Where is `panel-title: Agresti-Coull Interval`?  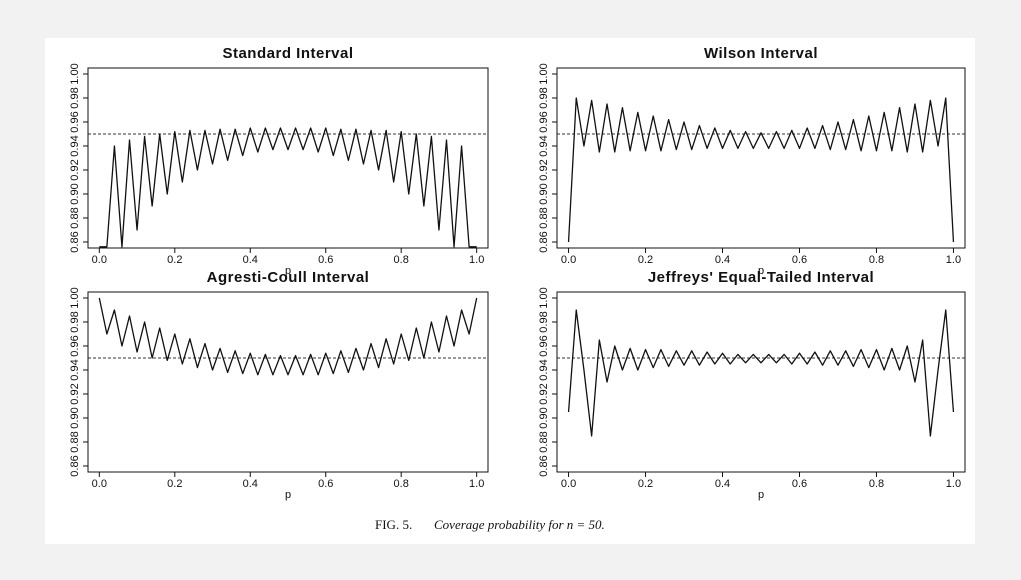 panel-title: Agresti-Coull Interval is located at coordinates (288, 277).